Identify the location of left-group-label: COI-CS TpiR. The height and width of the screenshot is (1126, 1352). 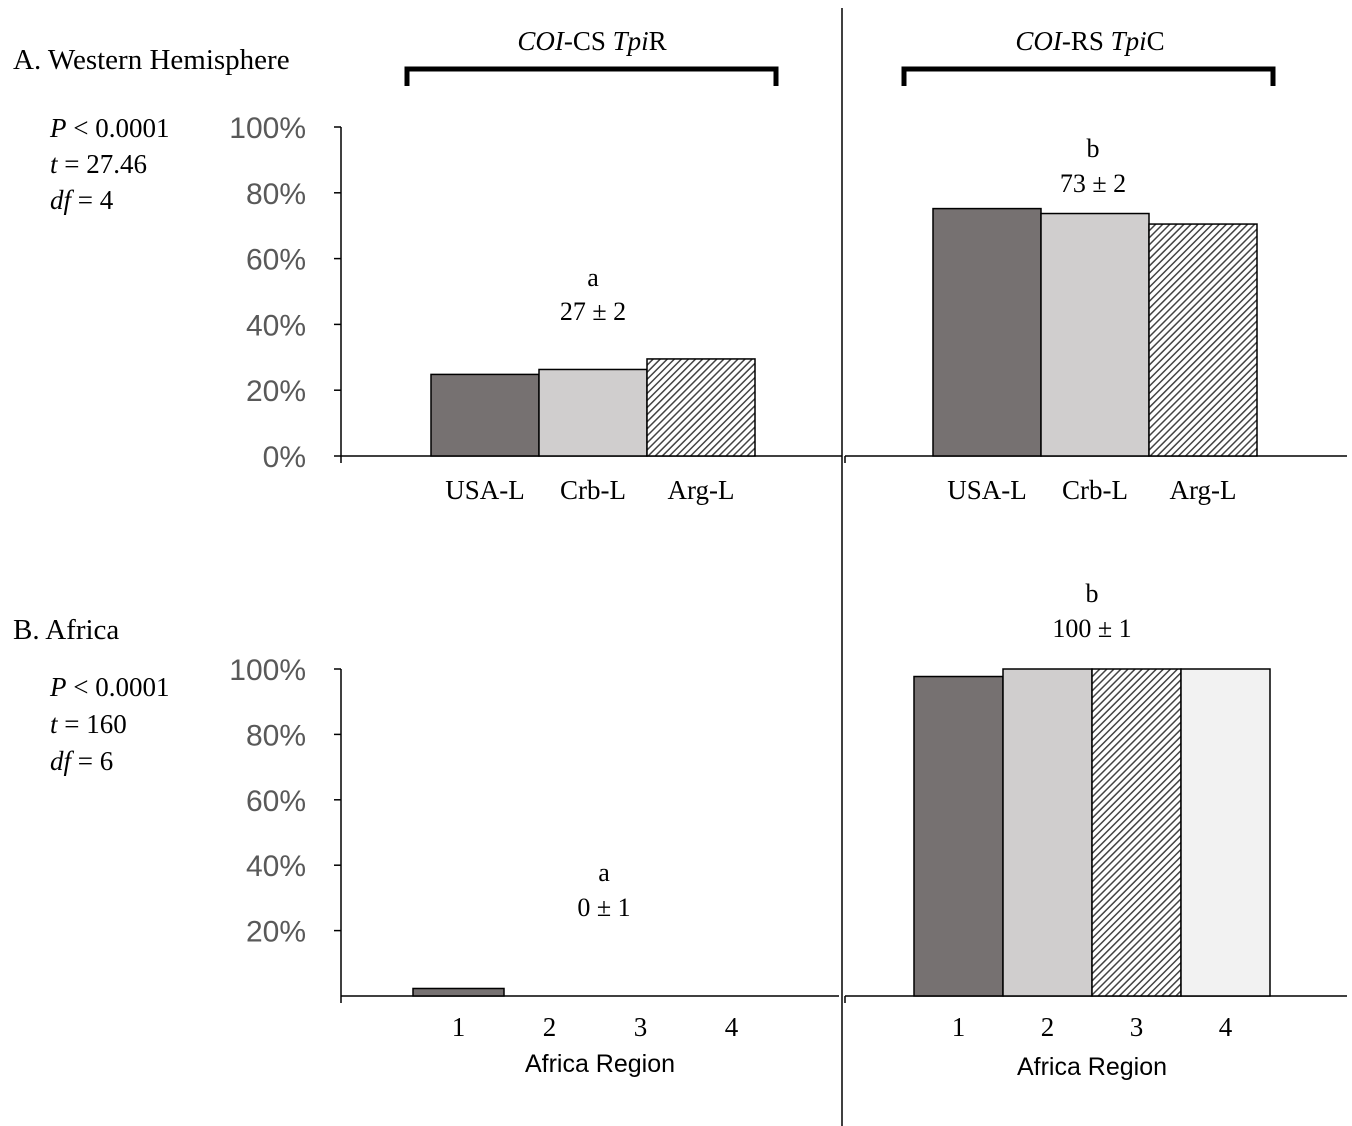
(591, 41).